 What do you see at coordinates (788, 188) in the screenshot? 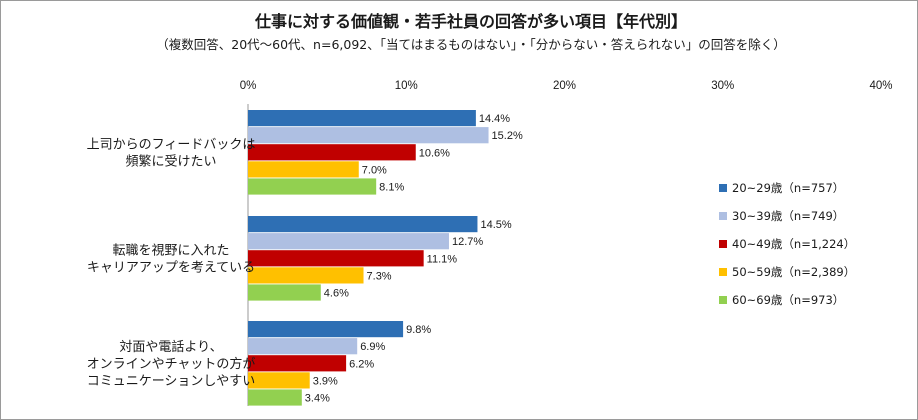
I see `legend-label: 20~29歳（n=757）` at bounding box center [788, 188].